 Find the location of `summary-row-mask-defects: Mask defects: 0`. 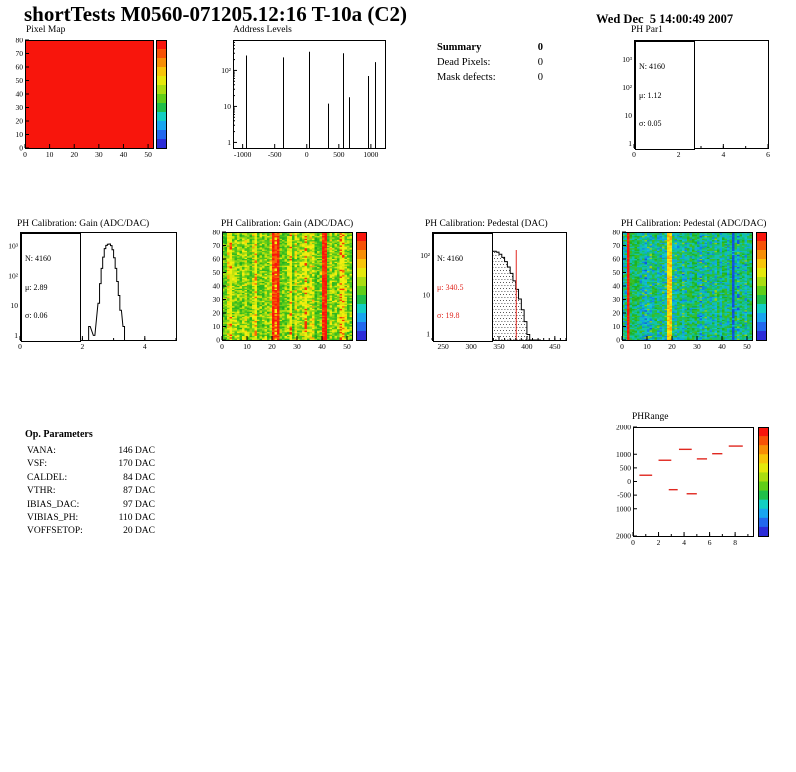

summary-row-mask-defects: Mask defects: 0 is located at coordinates (490, 77).